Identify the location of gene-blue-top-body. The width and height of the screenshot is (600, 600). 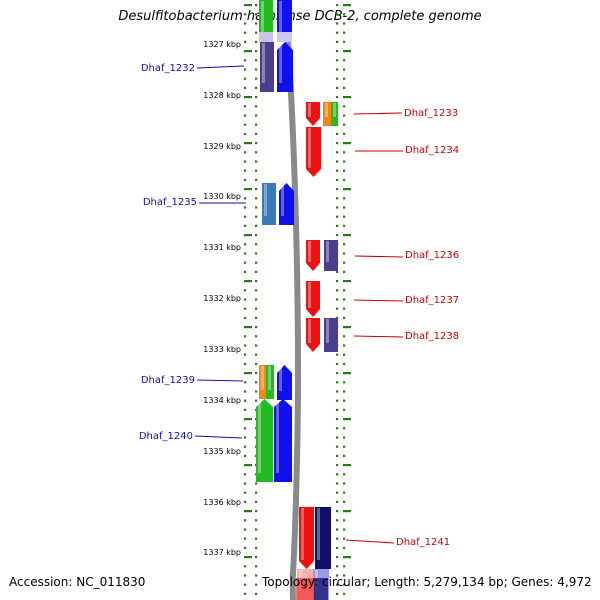
(284, 21).